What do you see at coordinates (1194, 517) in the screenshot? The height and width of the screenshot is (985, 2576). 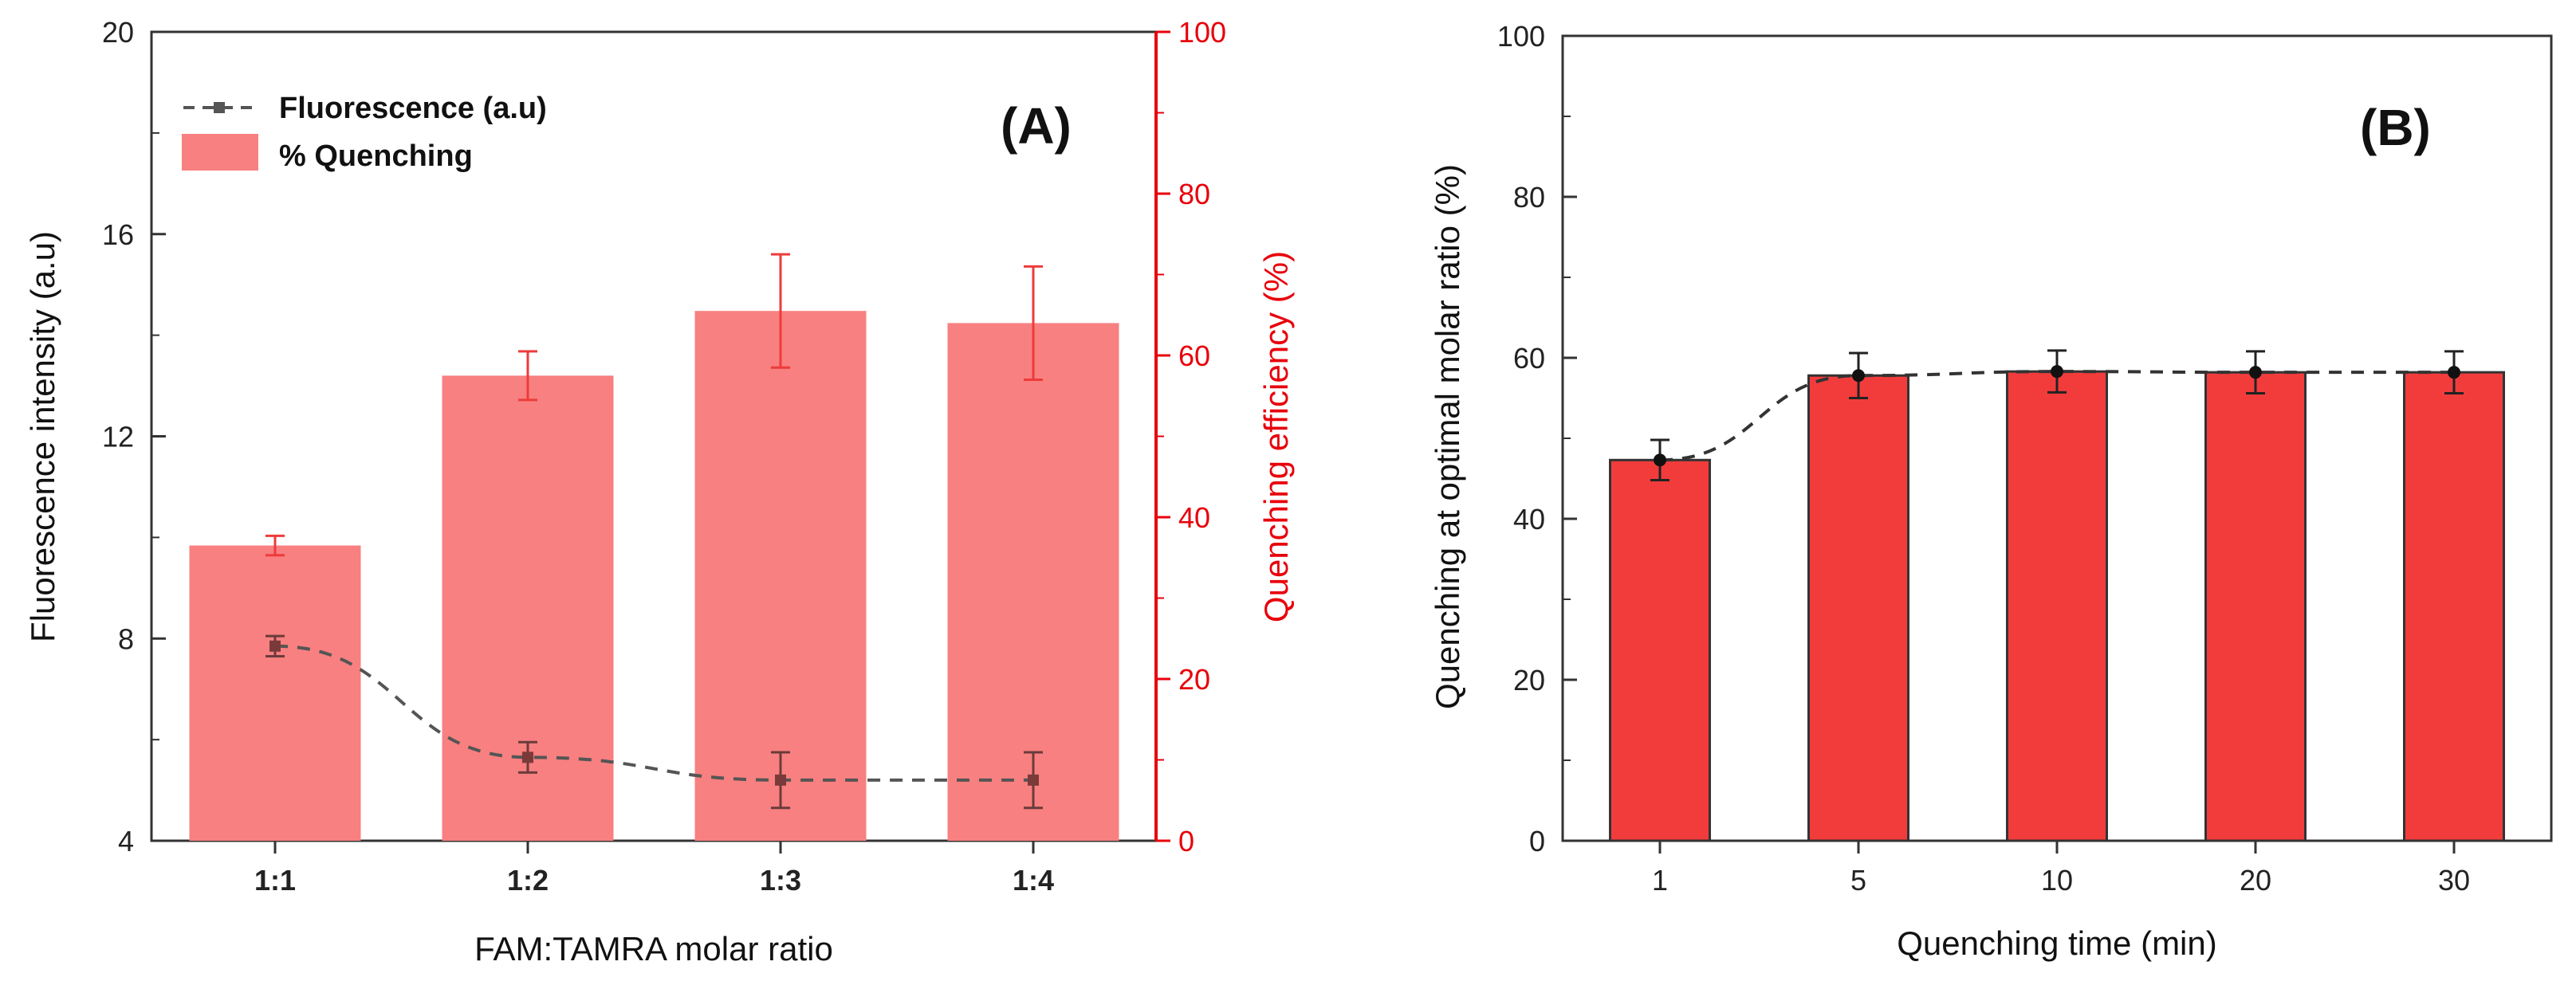 I see `right-tick-label: 40` at bounding box center [1194, 517].